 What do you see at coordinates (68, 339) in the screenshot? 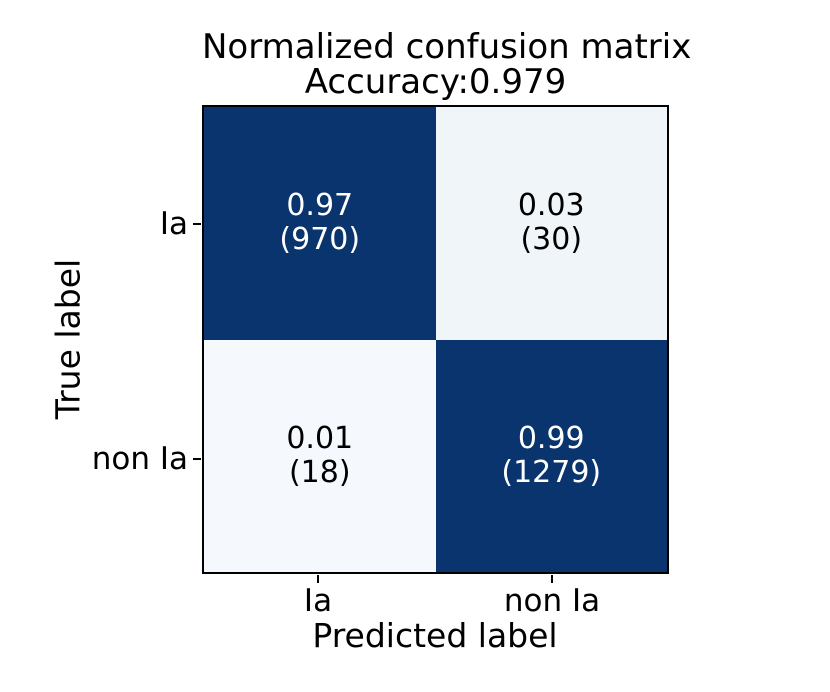
I see `y-axis-label: True label` at bounding box center [68, 339].